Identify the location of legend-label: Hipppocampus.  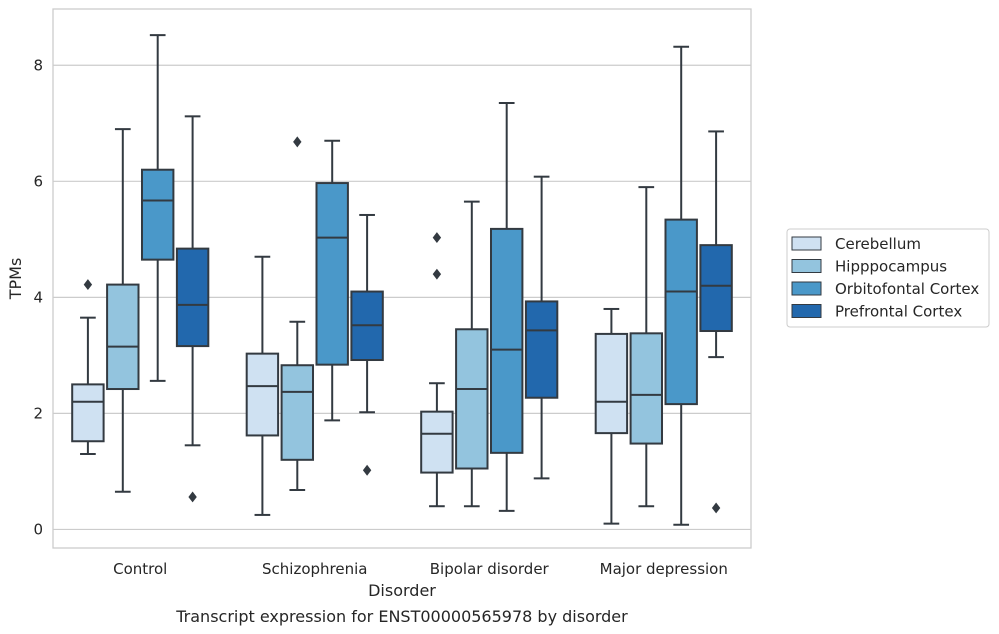
(891, 267).